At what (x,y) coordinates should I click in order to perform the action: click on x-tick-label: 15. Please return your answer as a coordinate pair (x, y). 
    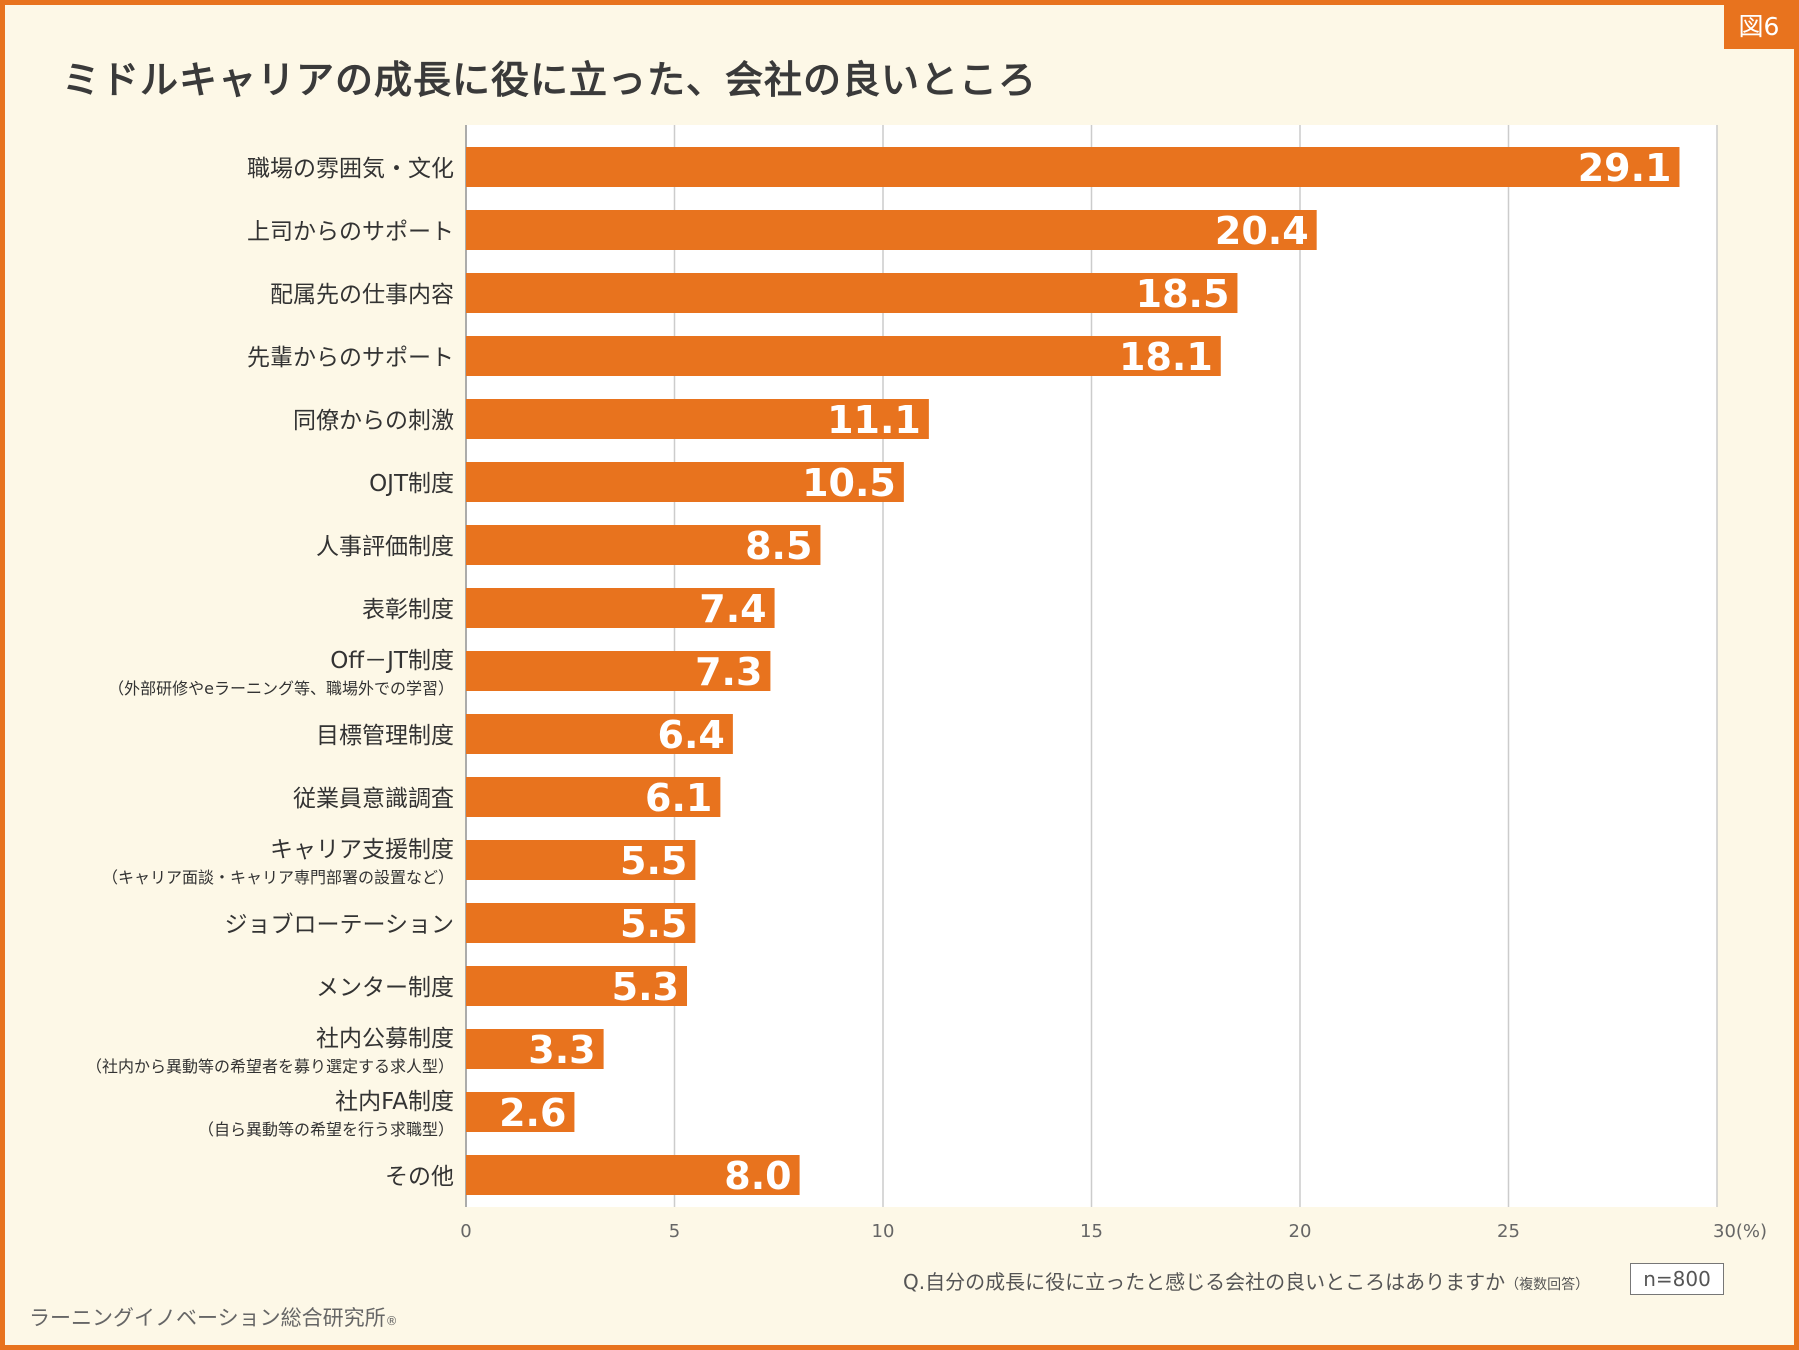
    Looking at the image, I should click on (1091, 1231).